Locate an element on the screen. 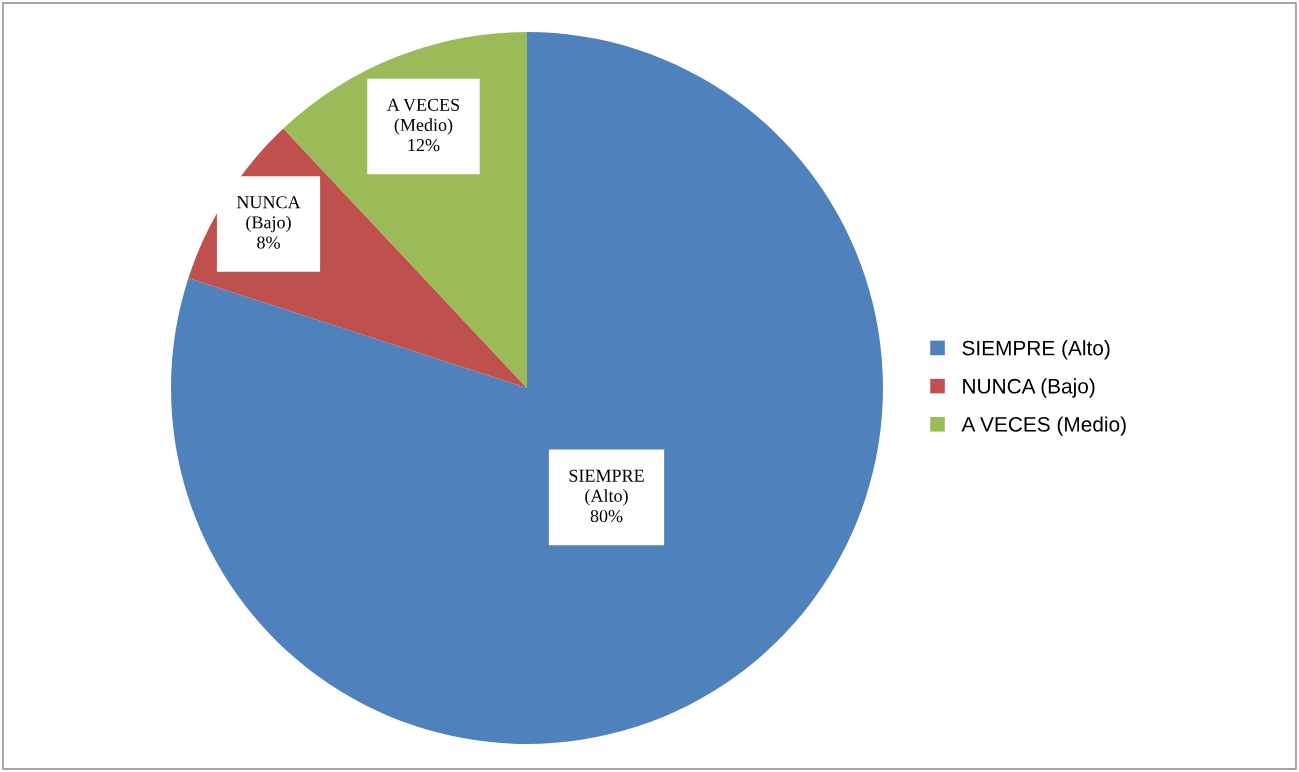  legend-label: NUNCA (Bajo) is located at coordinates (1029, 388).